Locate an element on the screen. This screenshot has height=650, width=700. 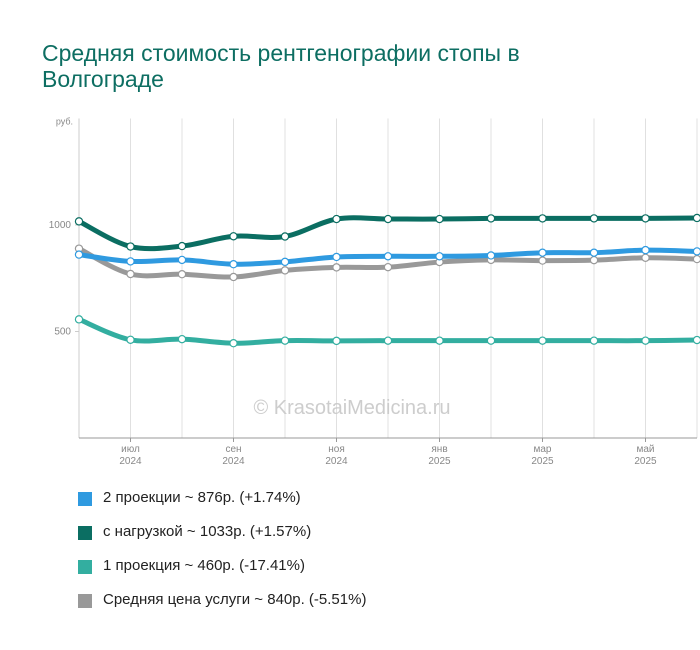
legend-label: 2 проекции ~ 876р. (+1.74%) is located at coordinates (202, 497).